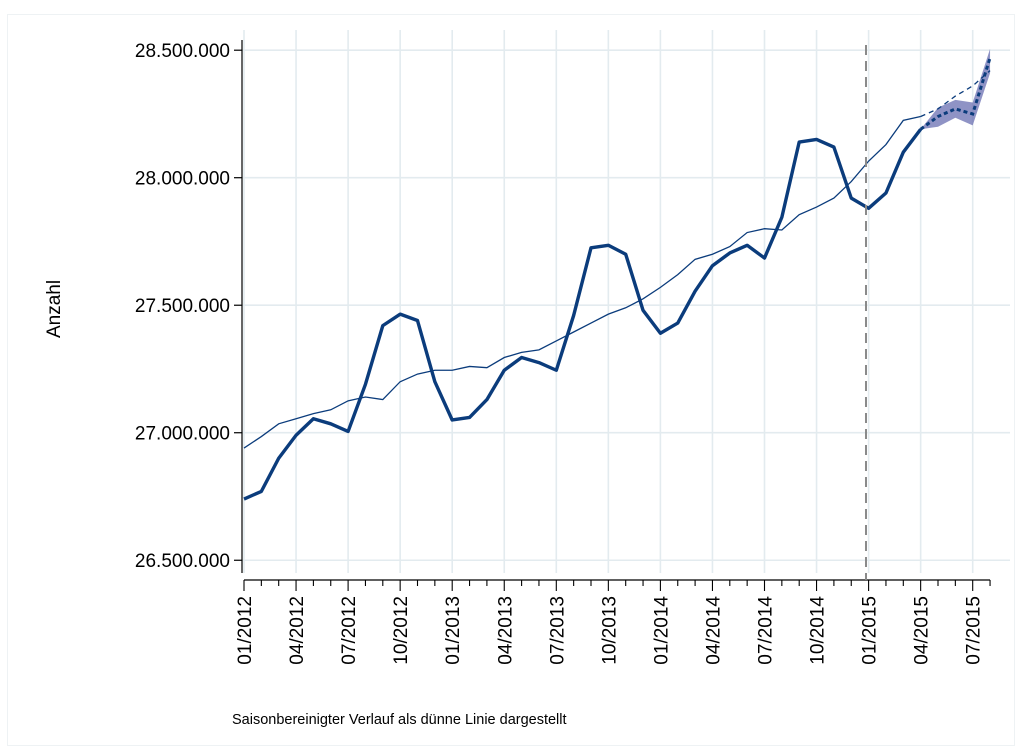 This screenshot has width=1022, height=749. Describe the element at coordinates (818, 630) in the screenshot. I see `x-tick-label: 10/2014` at that location.